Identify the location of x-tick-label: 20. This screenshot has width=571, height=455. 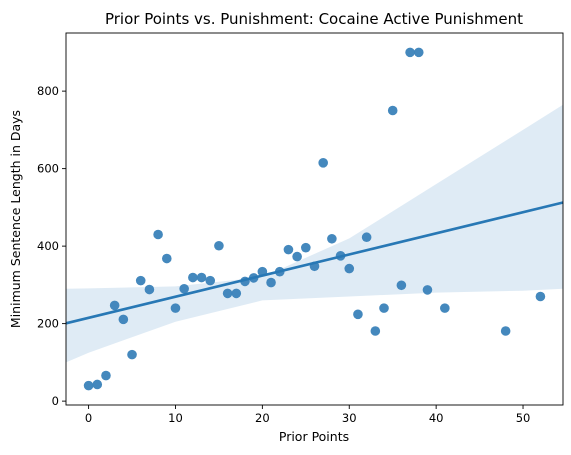
(262, 418).